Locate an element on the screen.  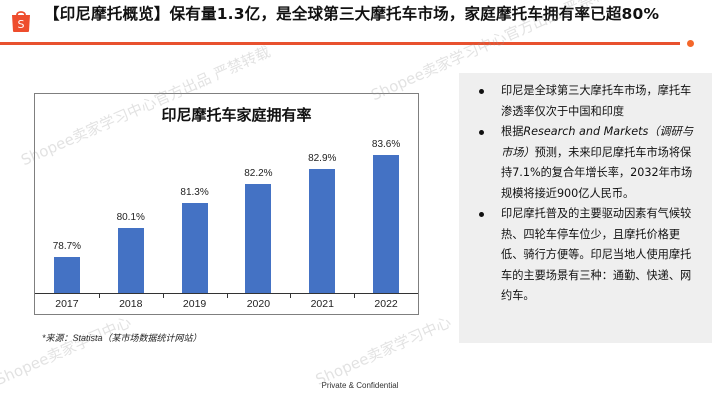
chart-title: 印尼摩托车家庭拥有率 is located at coordinates (236, 115).